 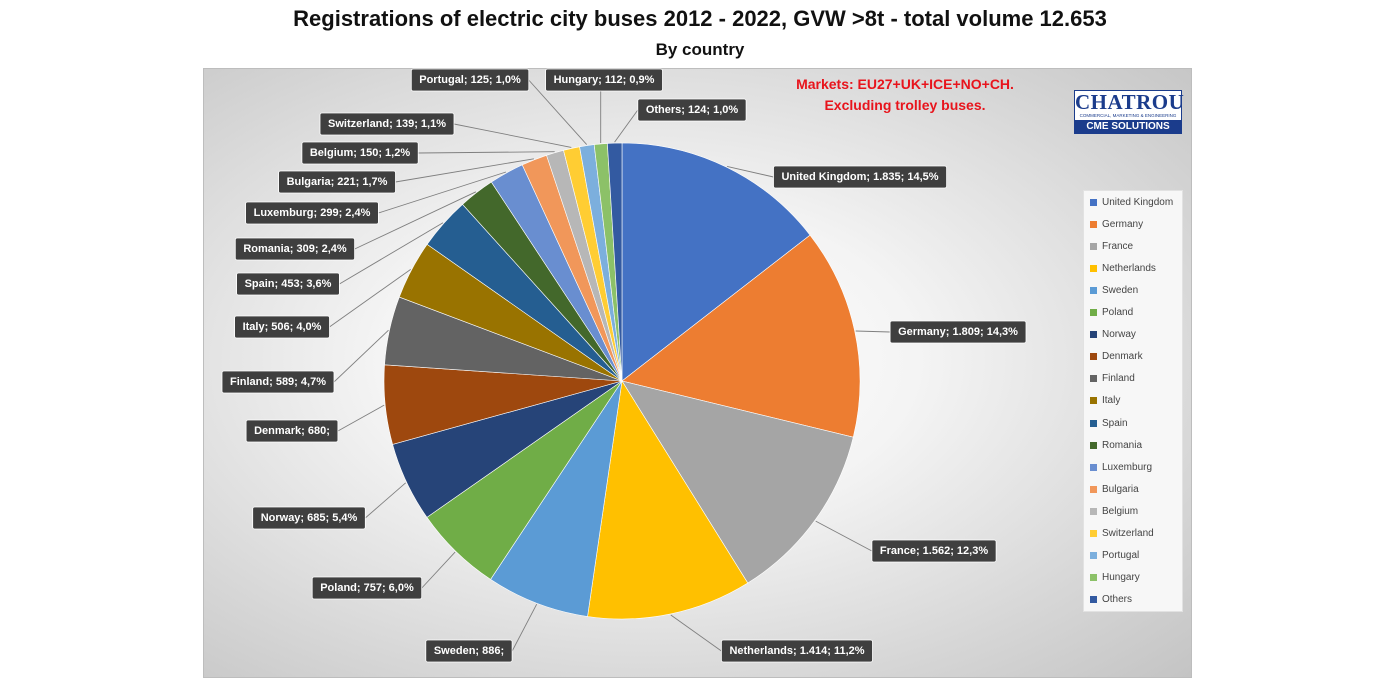 What do you see at coordinates (391, 253) in the screenshot?
I see `leader-line-spain` at bounding box center [391, 253].